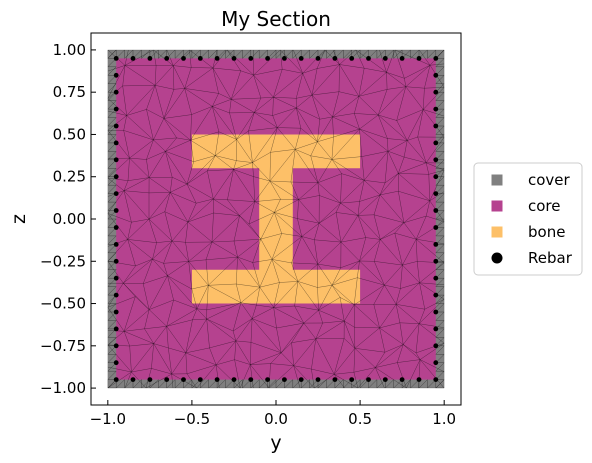 The height and width of the screenshot is (463, 592). Describe the element at coordinates (497, 206) in the screenshot. I see `legend-marker-core` at that location.